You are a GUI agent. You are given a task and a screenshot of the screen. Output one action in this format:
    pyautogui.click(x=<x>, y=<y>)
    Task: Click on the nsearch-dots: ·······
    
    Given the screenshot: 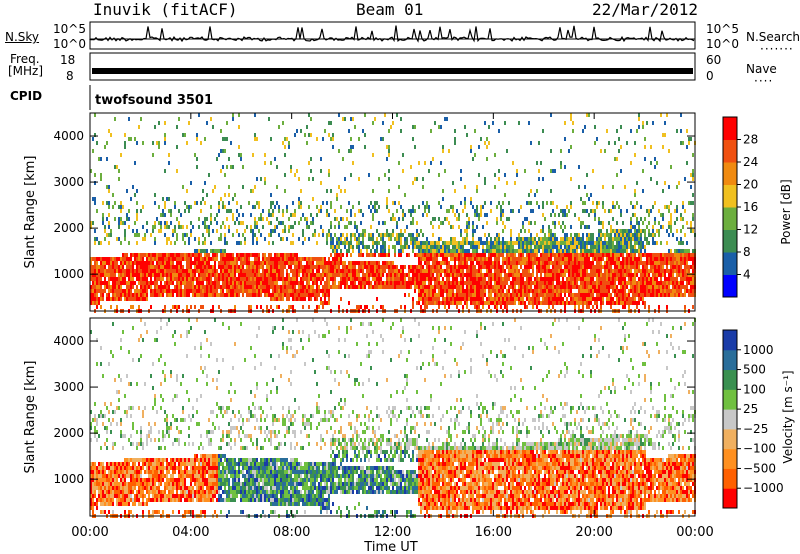 What is the action you would take?
    pyautogui.click(x=777, y=49)
    